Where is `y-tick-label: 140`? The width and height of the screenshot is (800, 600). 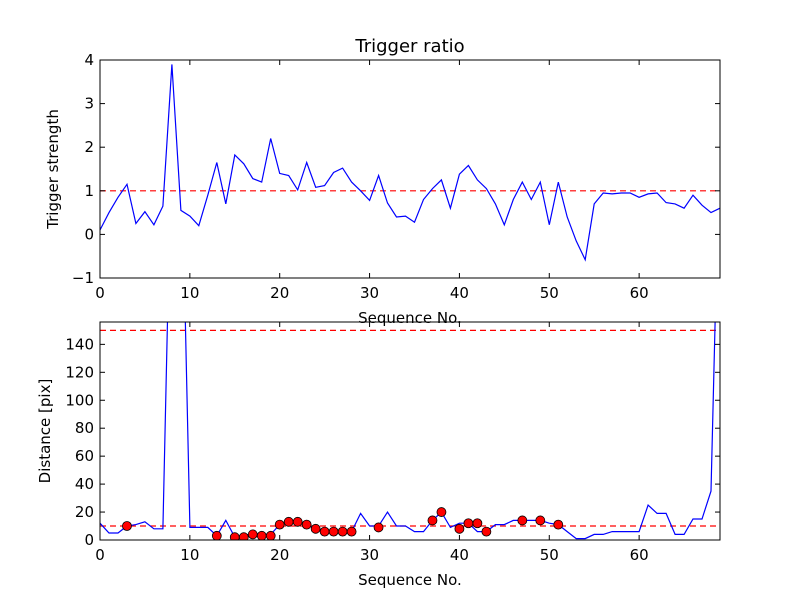 y-tick-label: 140 is located at coordinates (79, 344).